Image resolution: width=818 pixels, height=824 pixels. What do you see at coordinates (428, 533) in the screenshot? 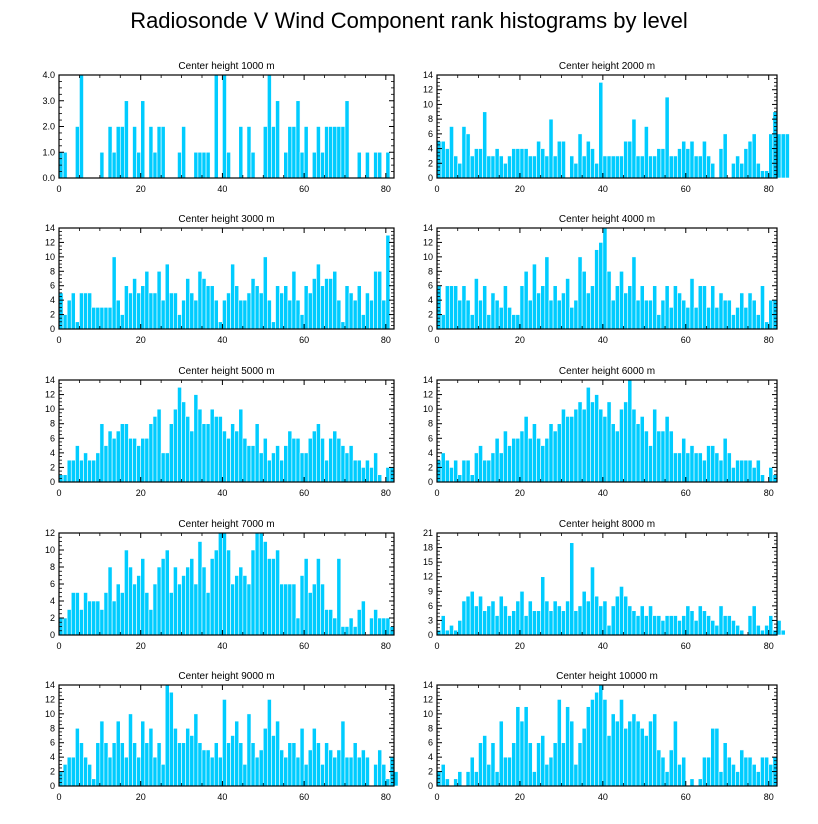
I see `y-tick-label: 21` at bounding box center [428, 533].